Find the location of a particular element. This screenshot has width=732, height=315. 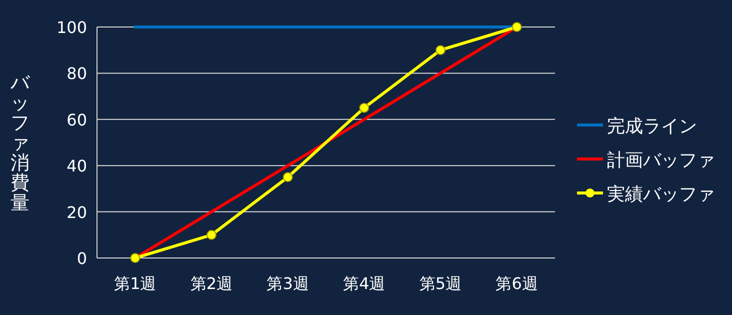

y-tick-label: 40 is located at coordinates (76, 166).